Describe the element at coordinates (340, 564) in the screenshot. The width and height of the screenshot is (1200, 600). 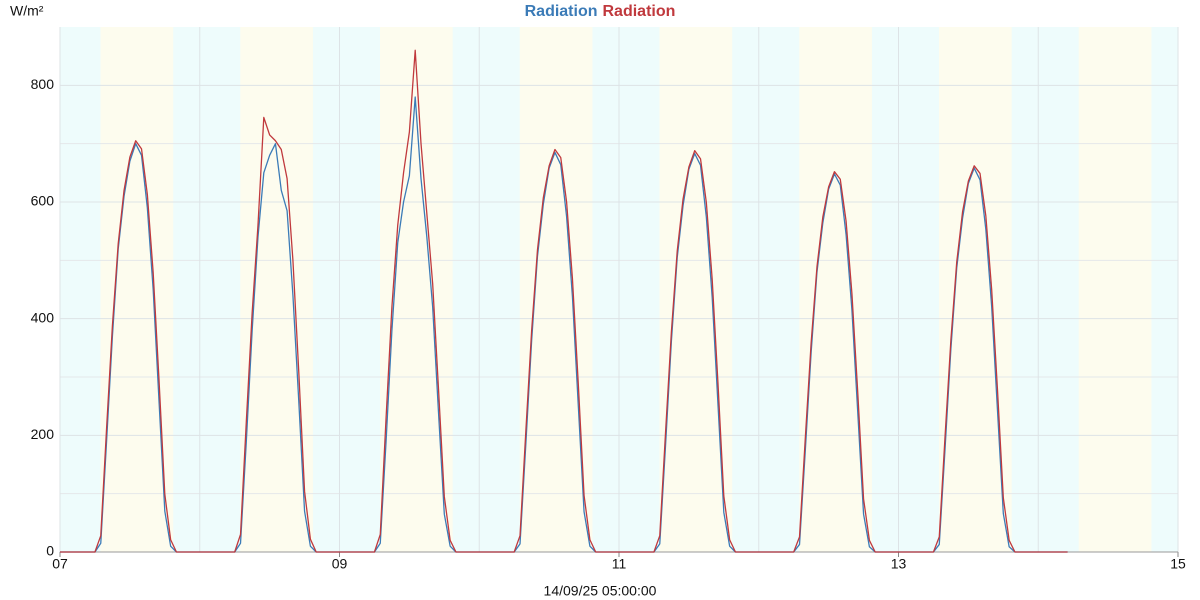
I see `x-tick-label: 09` at that location.